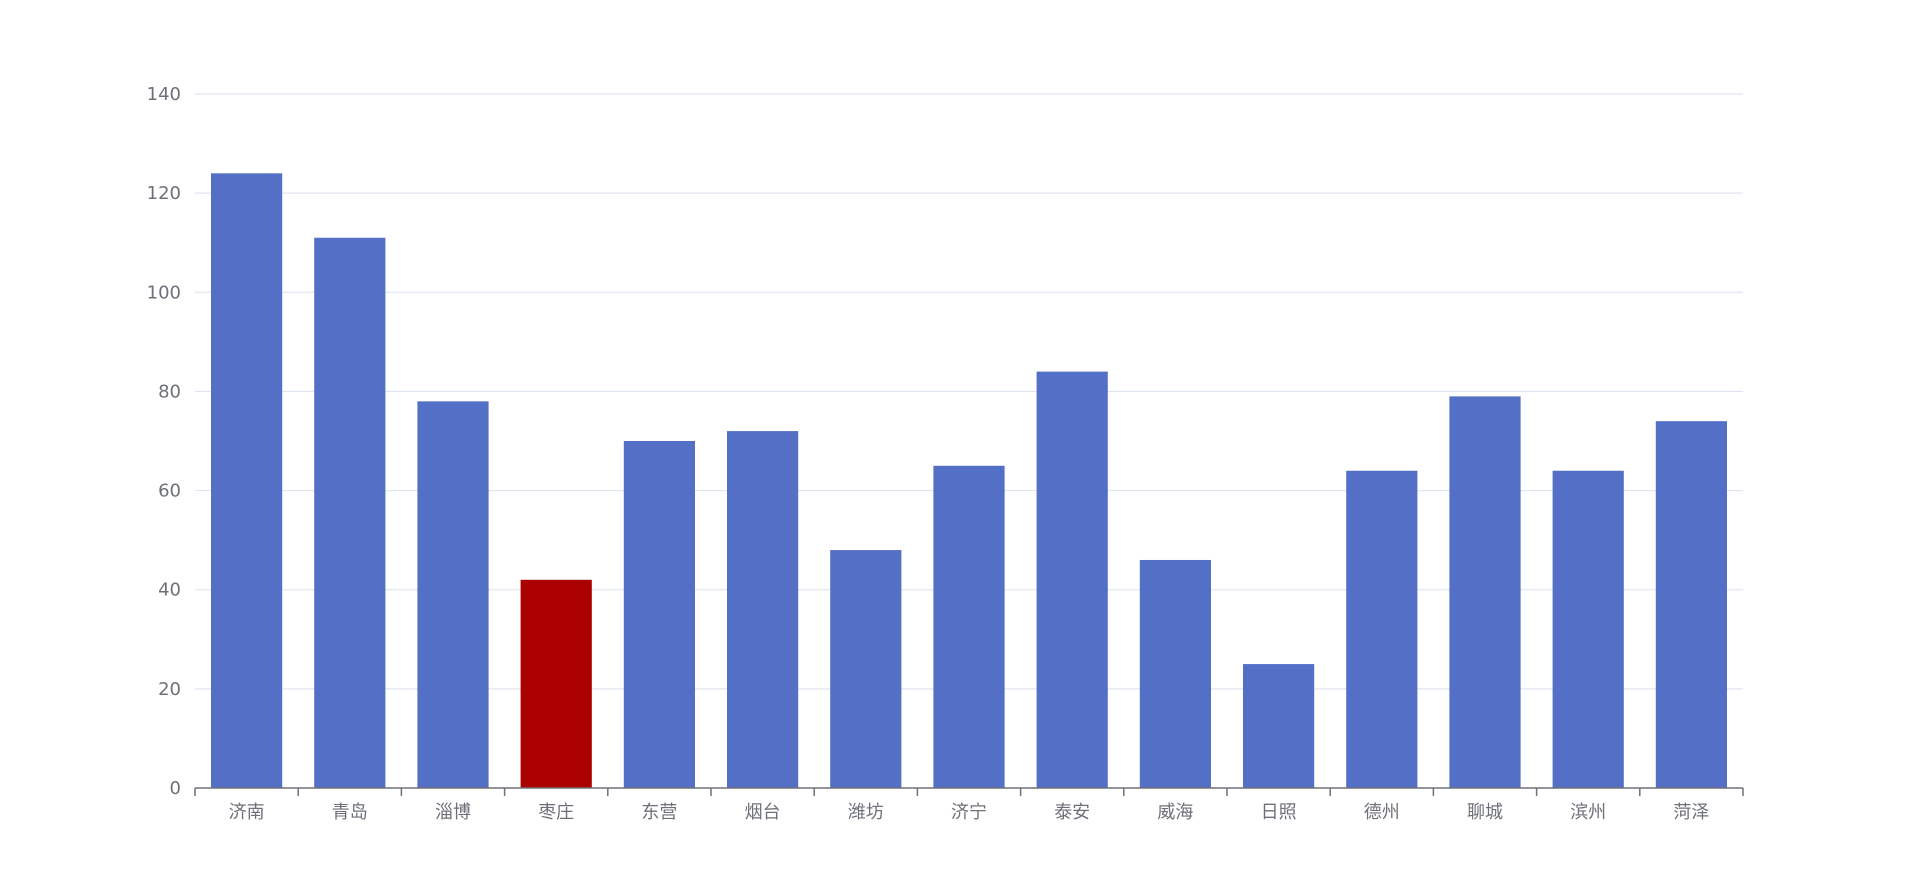 Image resolution: width=1920 pixels, height=896 pixels. What do you see at coordinates (350, 512) in the screenshot?
I see `bar-青岛` at bounding box center [350, 512].